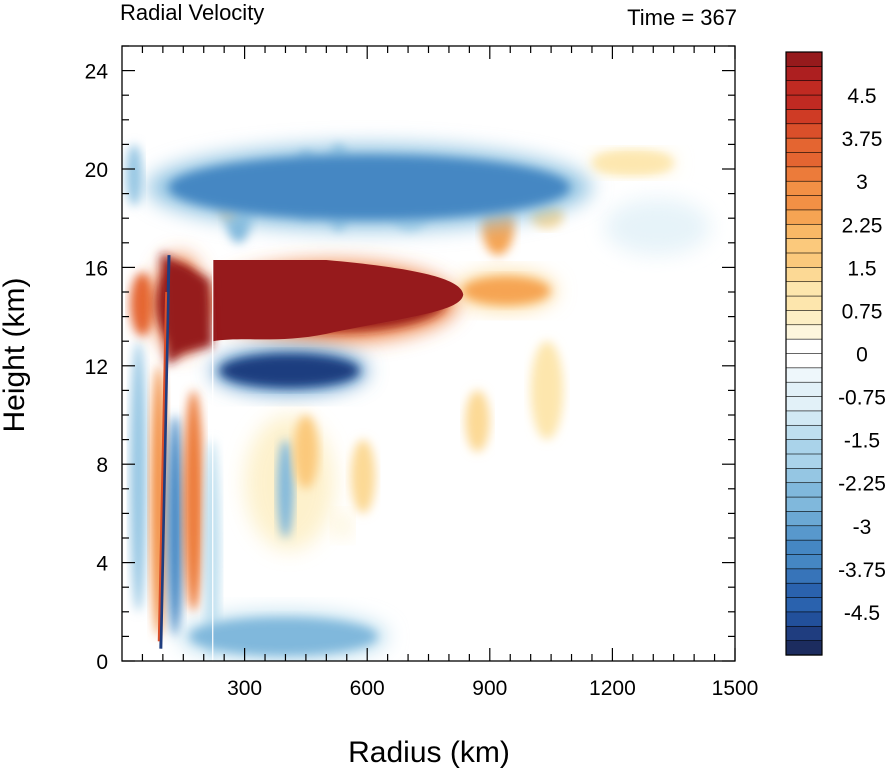  What do you see at coordinates (162, 466) in the screenshot?
I see `eyewall-line-warm` at bounding box center [162, 466].